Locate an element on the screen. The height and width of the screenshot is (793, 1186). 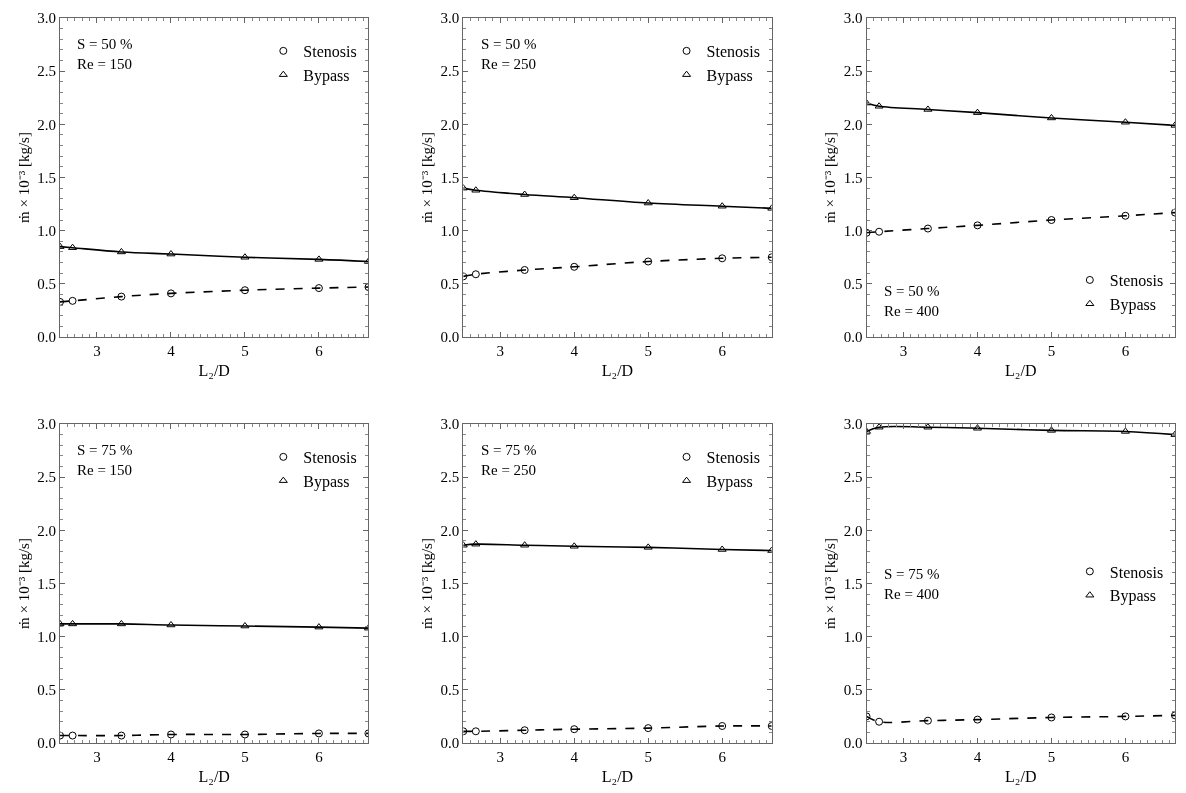
annotation: S = 50 % Re = 150 is located at coordinates (105, 54).